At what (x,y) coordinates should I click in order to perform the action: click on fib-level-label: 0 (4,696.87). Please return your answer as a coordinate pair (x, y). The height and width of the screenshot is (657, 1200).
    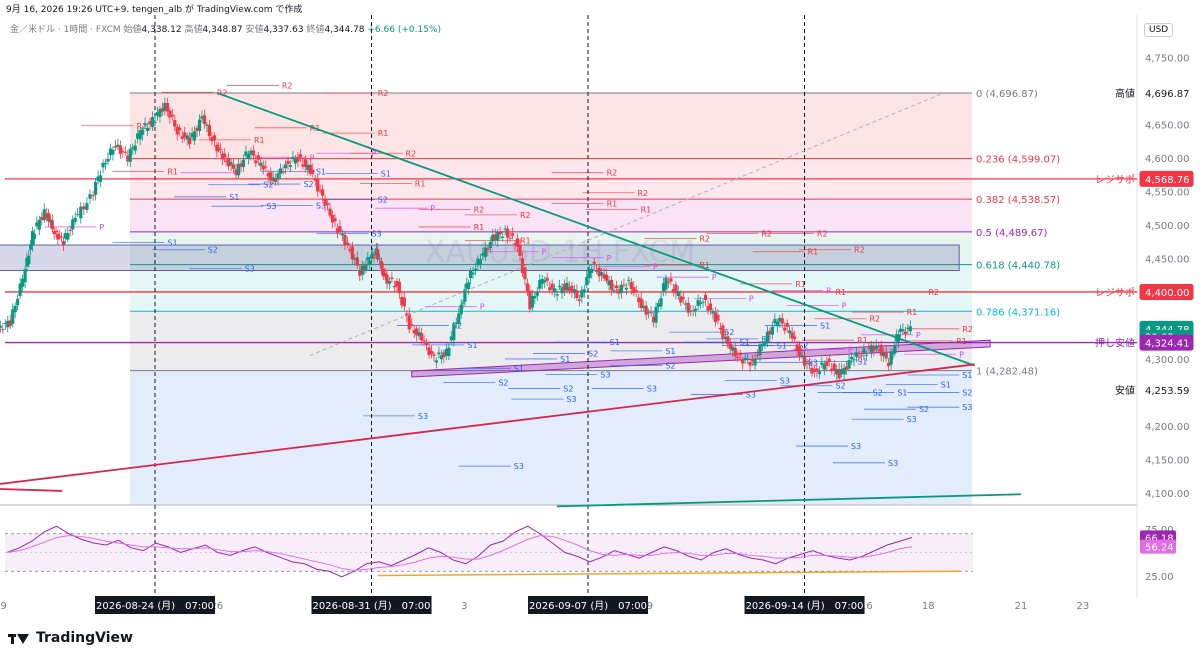
    Looking at the image, I should click on (1007, 94).